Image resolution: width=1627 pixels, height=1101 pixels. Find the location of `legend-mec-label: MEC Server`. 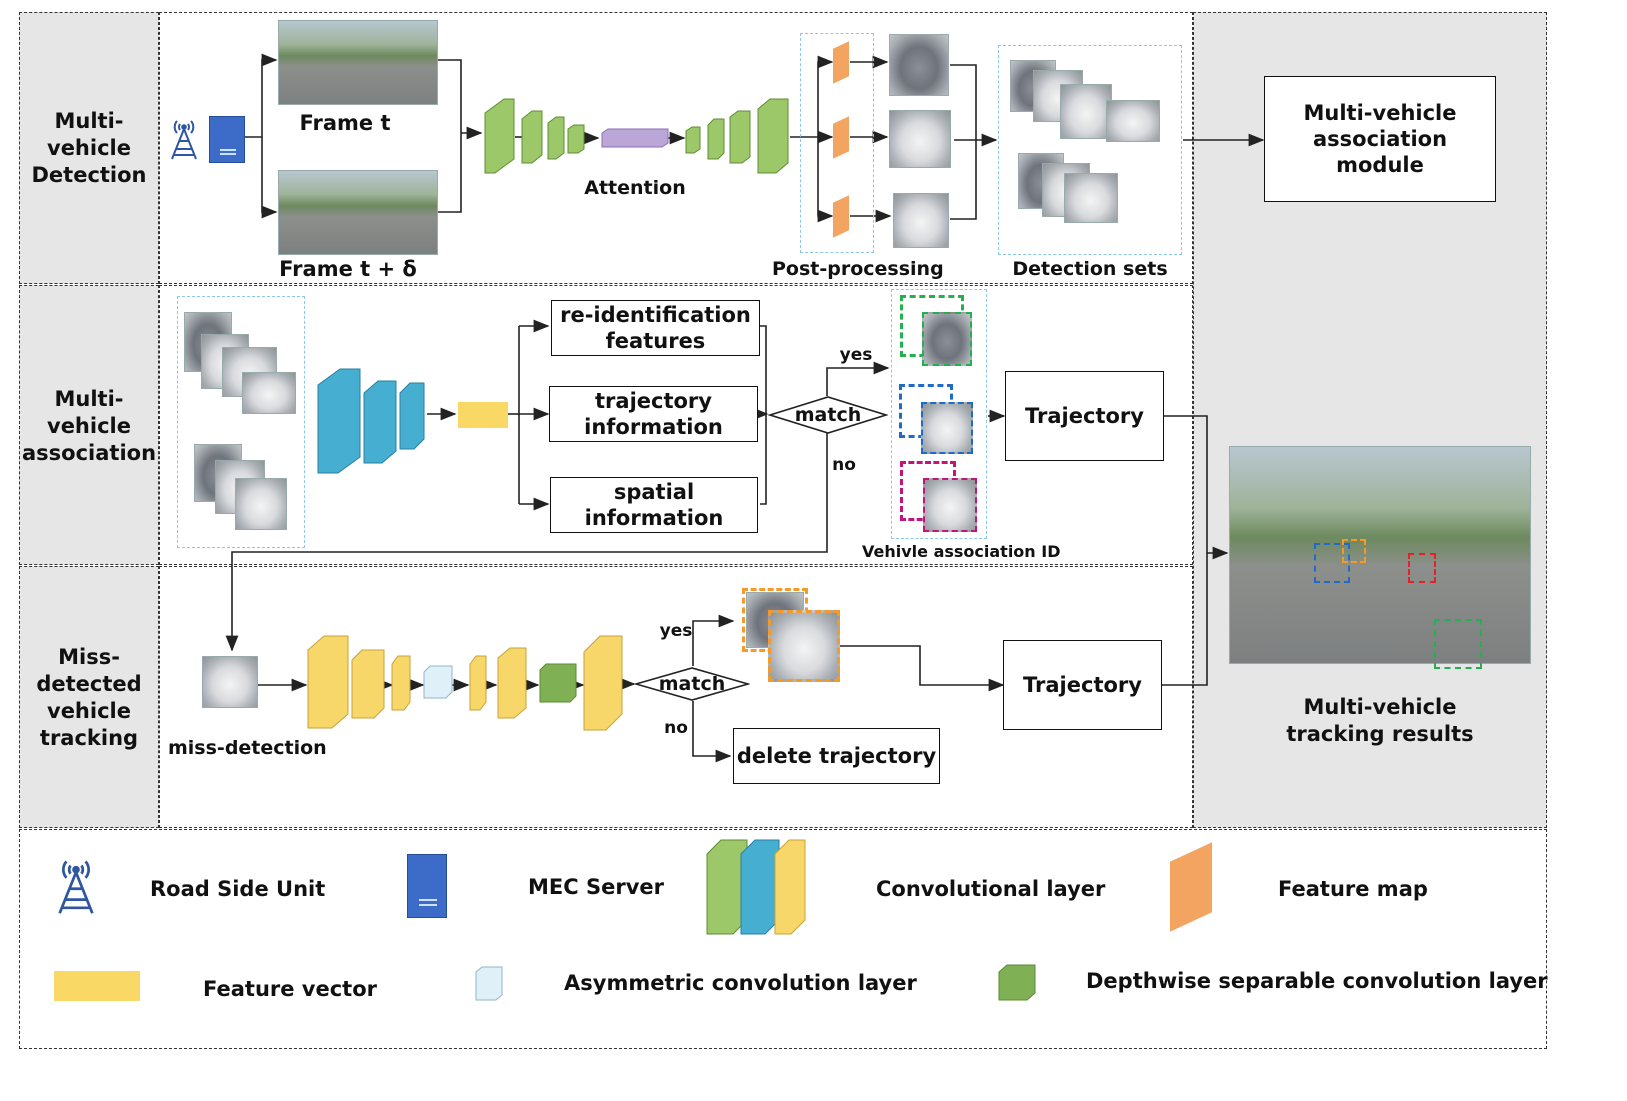

legend-mec-label: MEC Server is located at coordinates (596, 887).